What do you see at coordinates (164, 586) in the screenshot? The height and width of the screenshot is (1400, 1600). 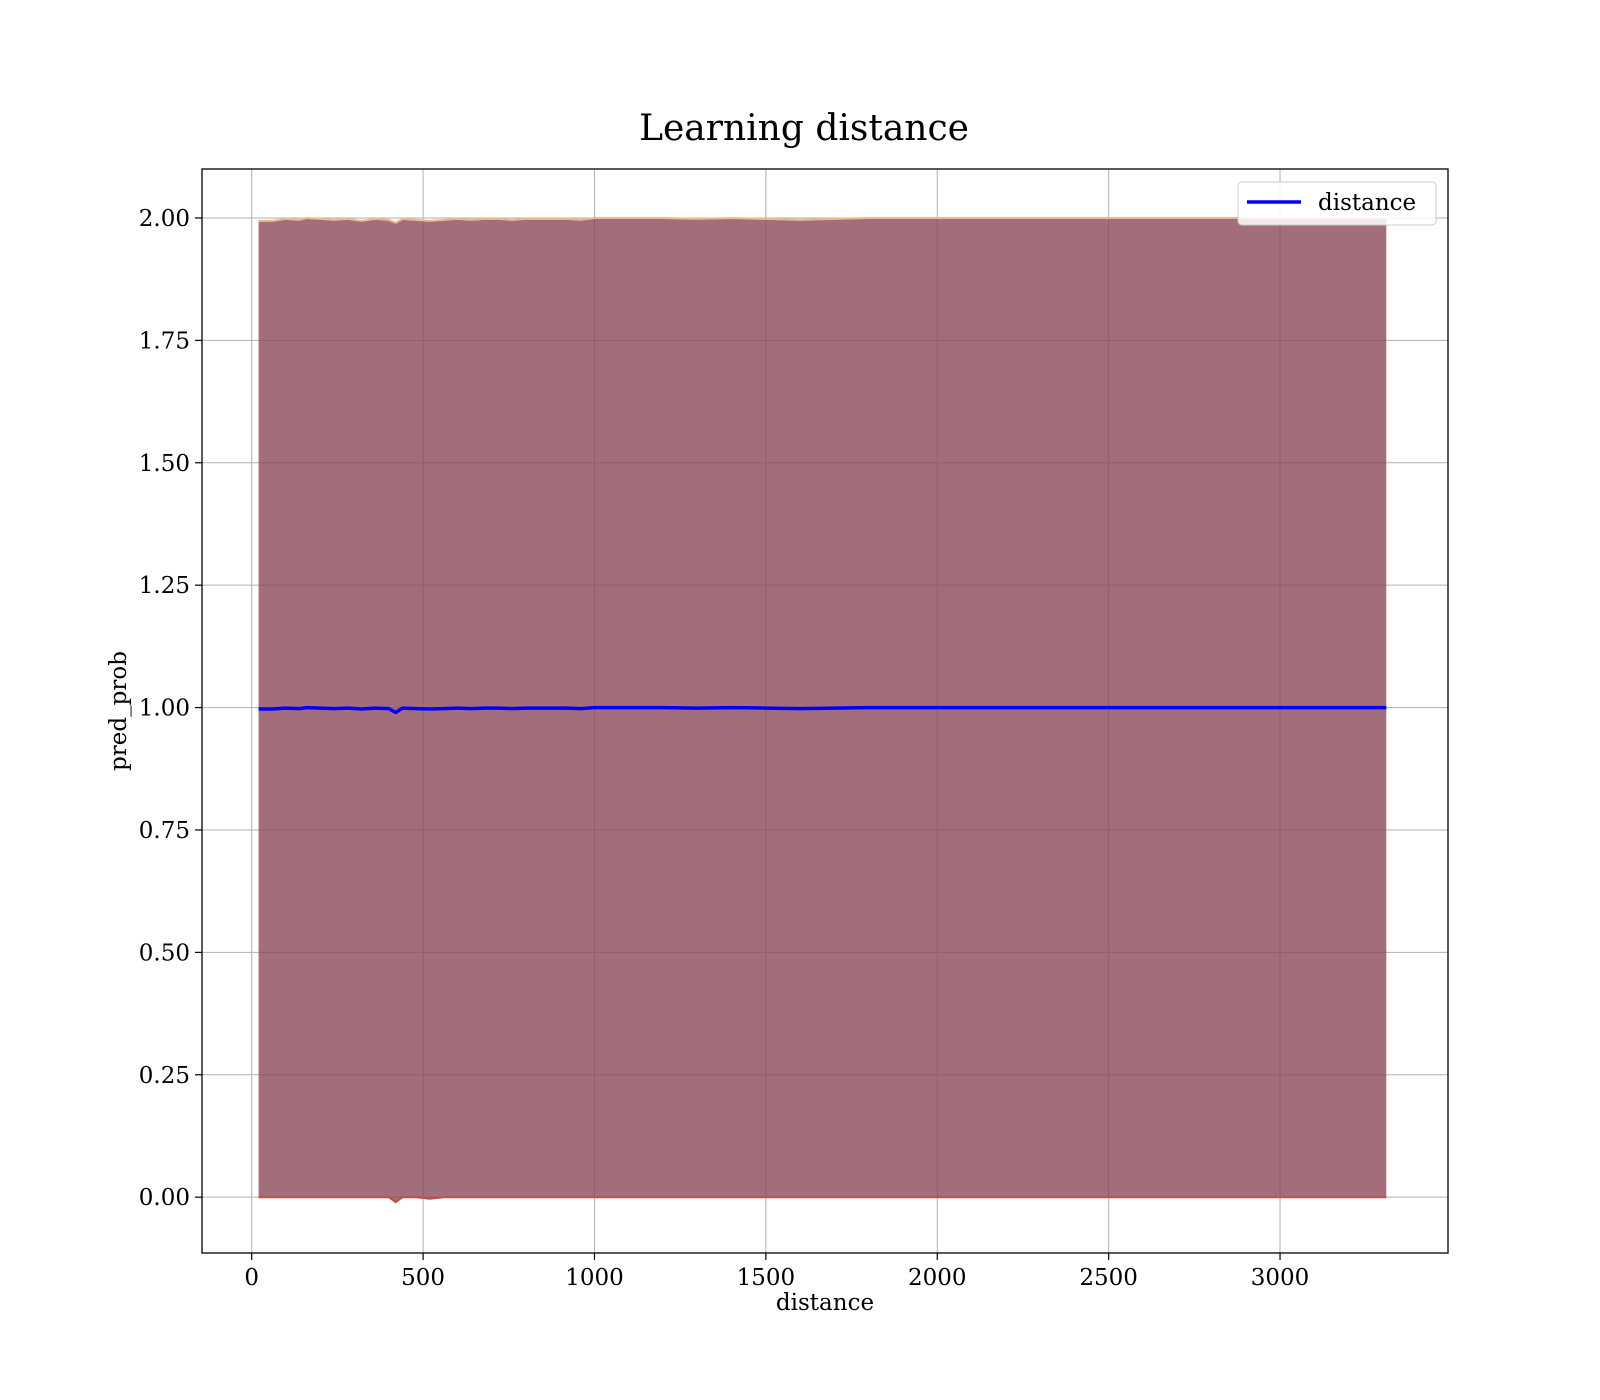 I see `y-tick-label: 1.25` at bounding box center [164, 586].